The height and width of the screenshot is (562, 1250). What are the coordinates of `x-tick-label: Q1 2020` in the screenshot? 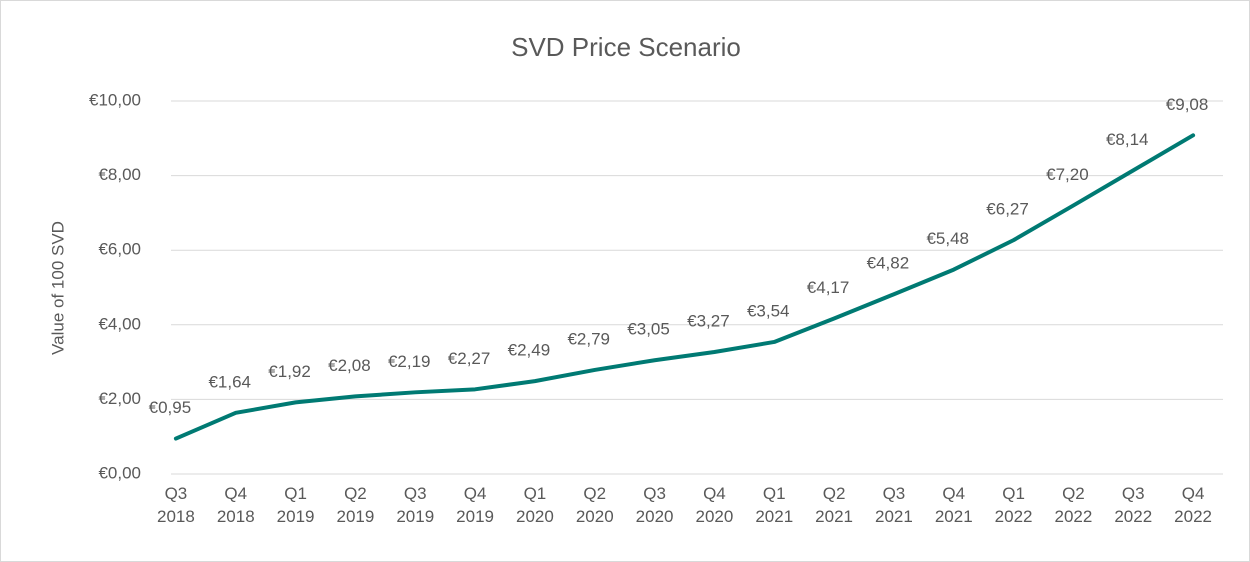 It's located at (534, 505).